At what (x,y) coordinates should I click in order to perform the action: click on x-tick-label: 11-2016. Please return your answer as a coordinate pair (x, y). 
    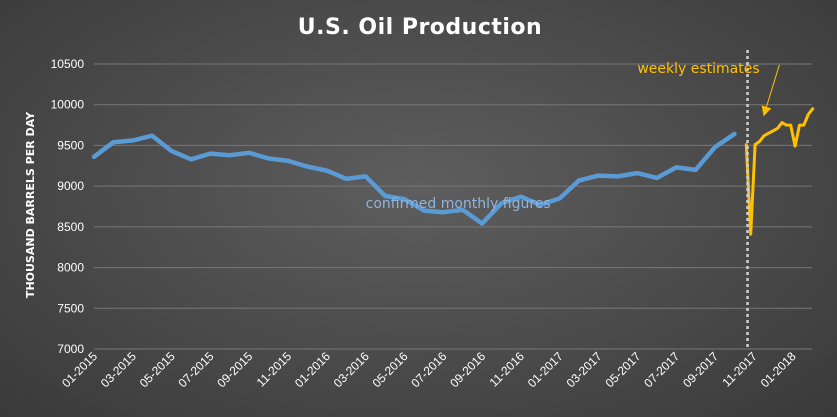
    Looking at the image, I should click on (507, 369).